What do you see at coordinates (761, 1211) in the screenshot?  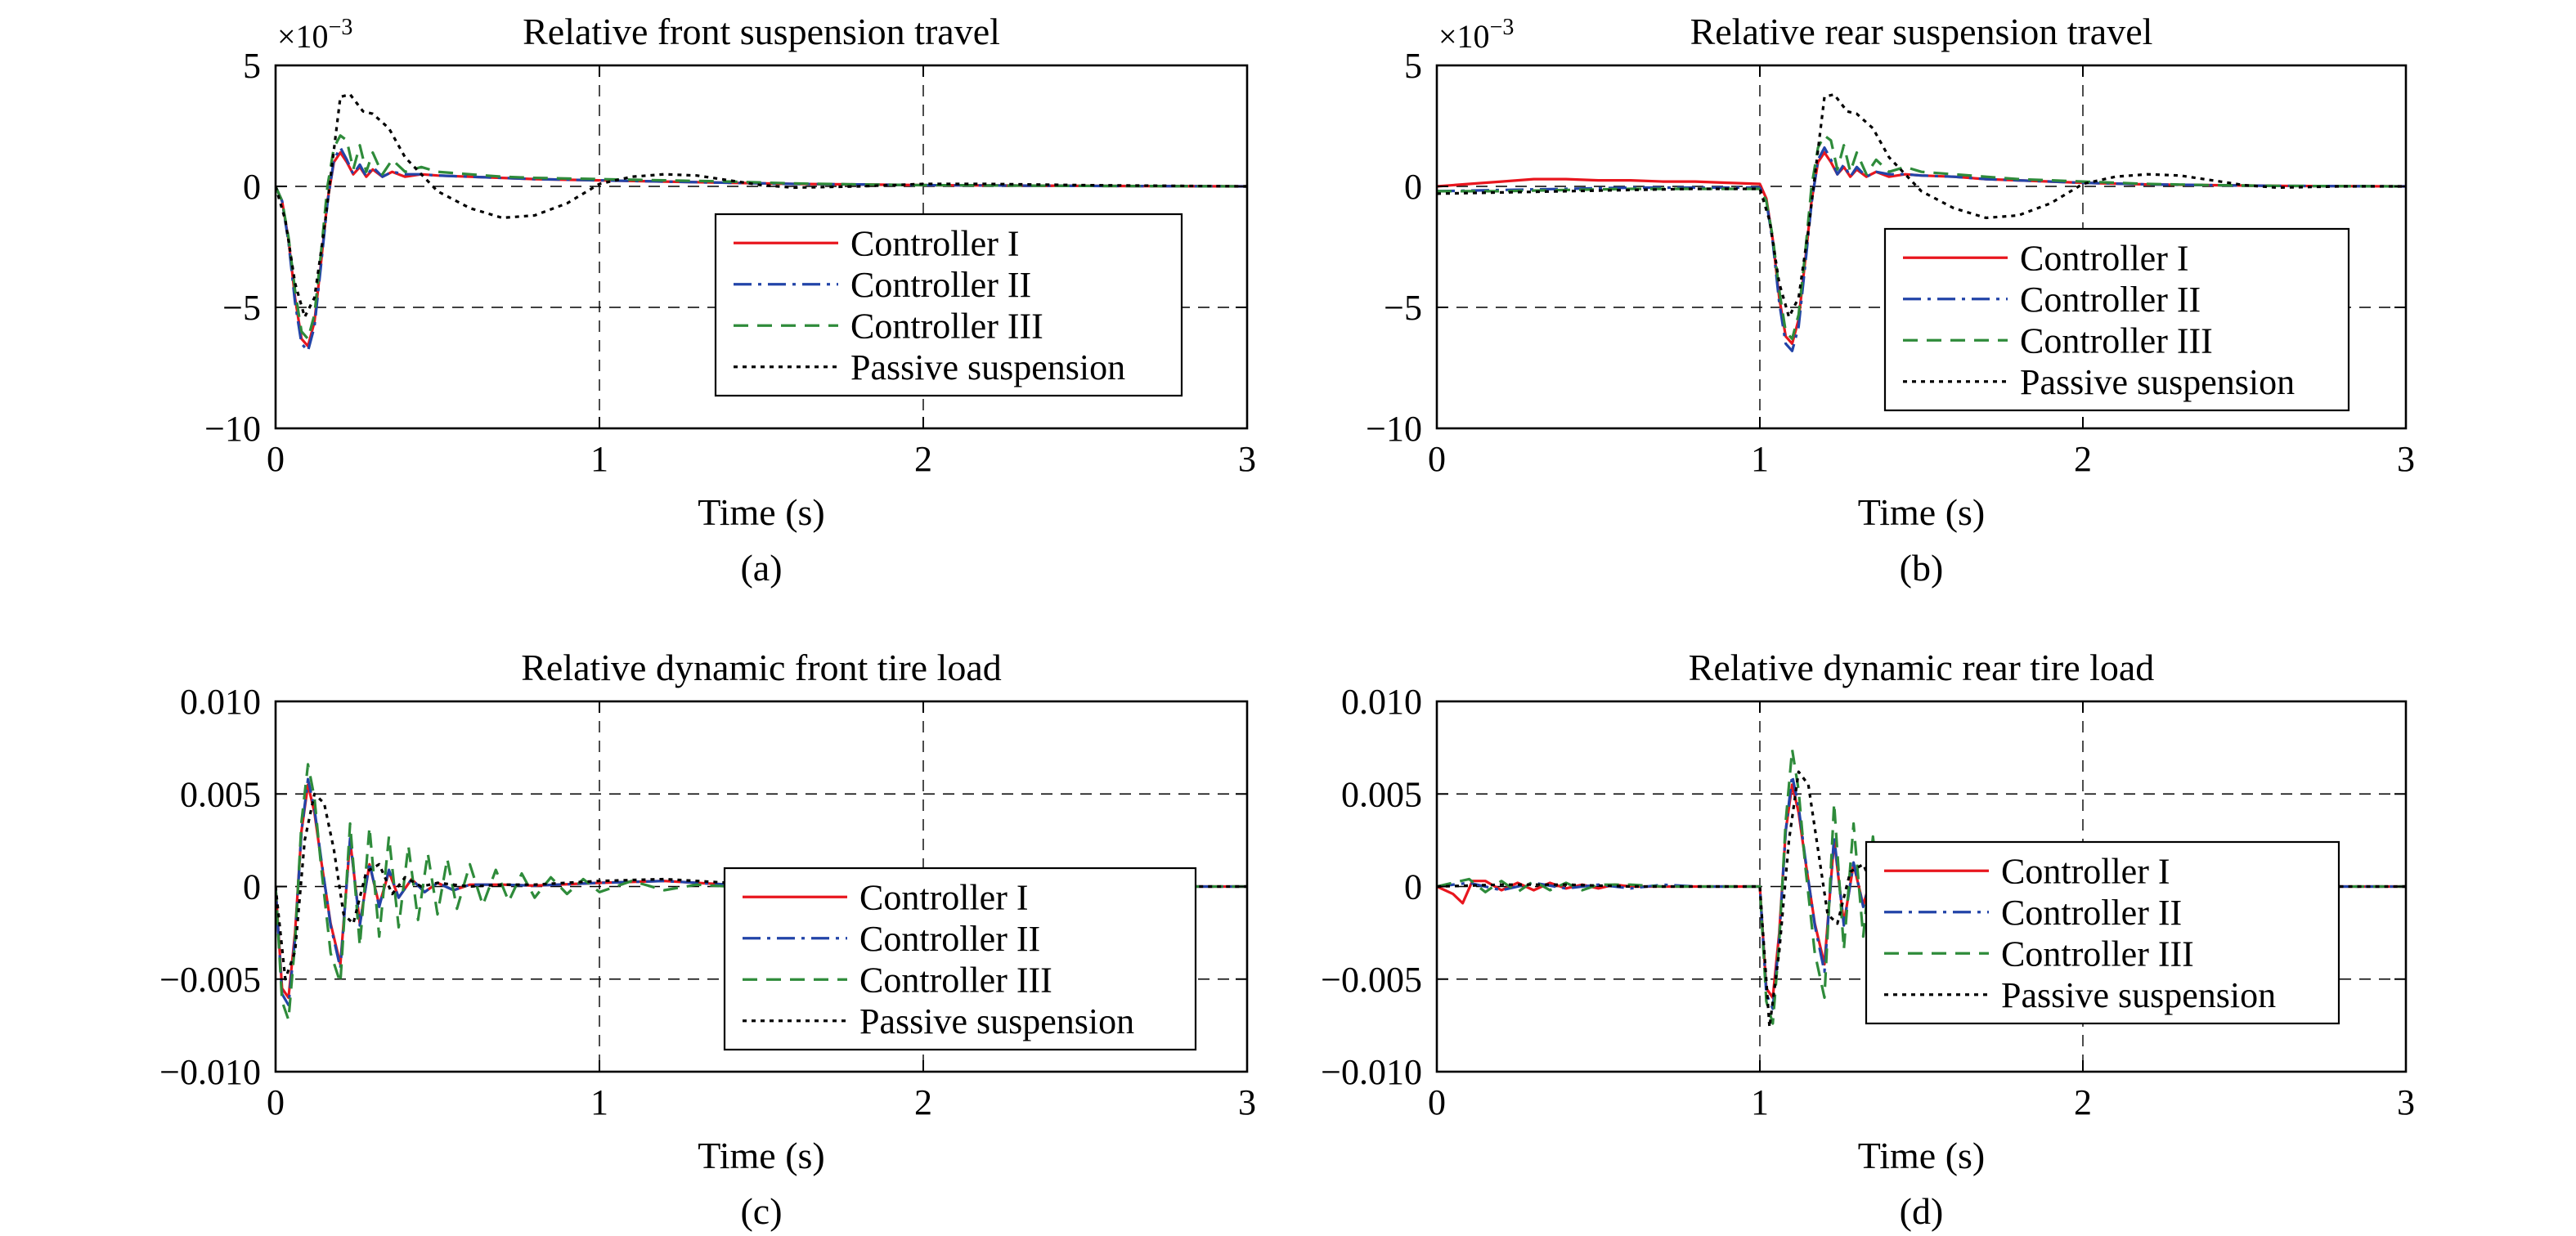 I see `panel-label: (c)` at bounding box center [761, 1211].